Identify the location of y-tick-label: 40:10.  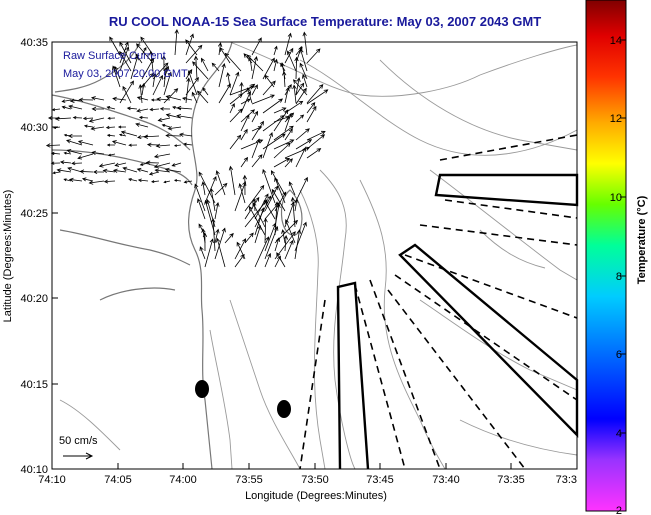
(34, 470).